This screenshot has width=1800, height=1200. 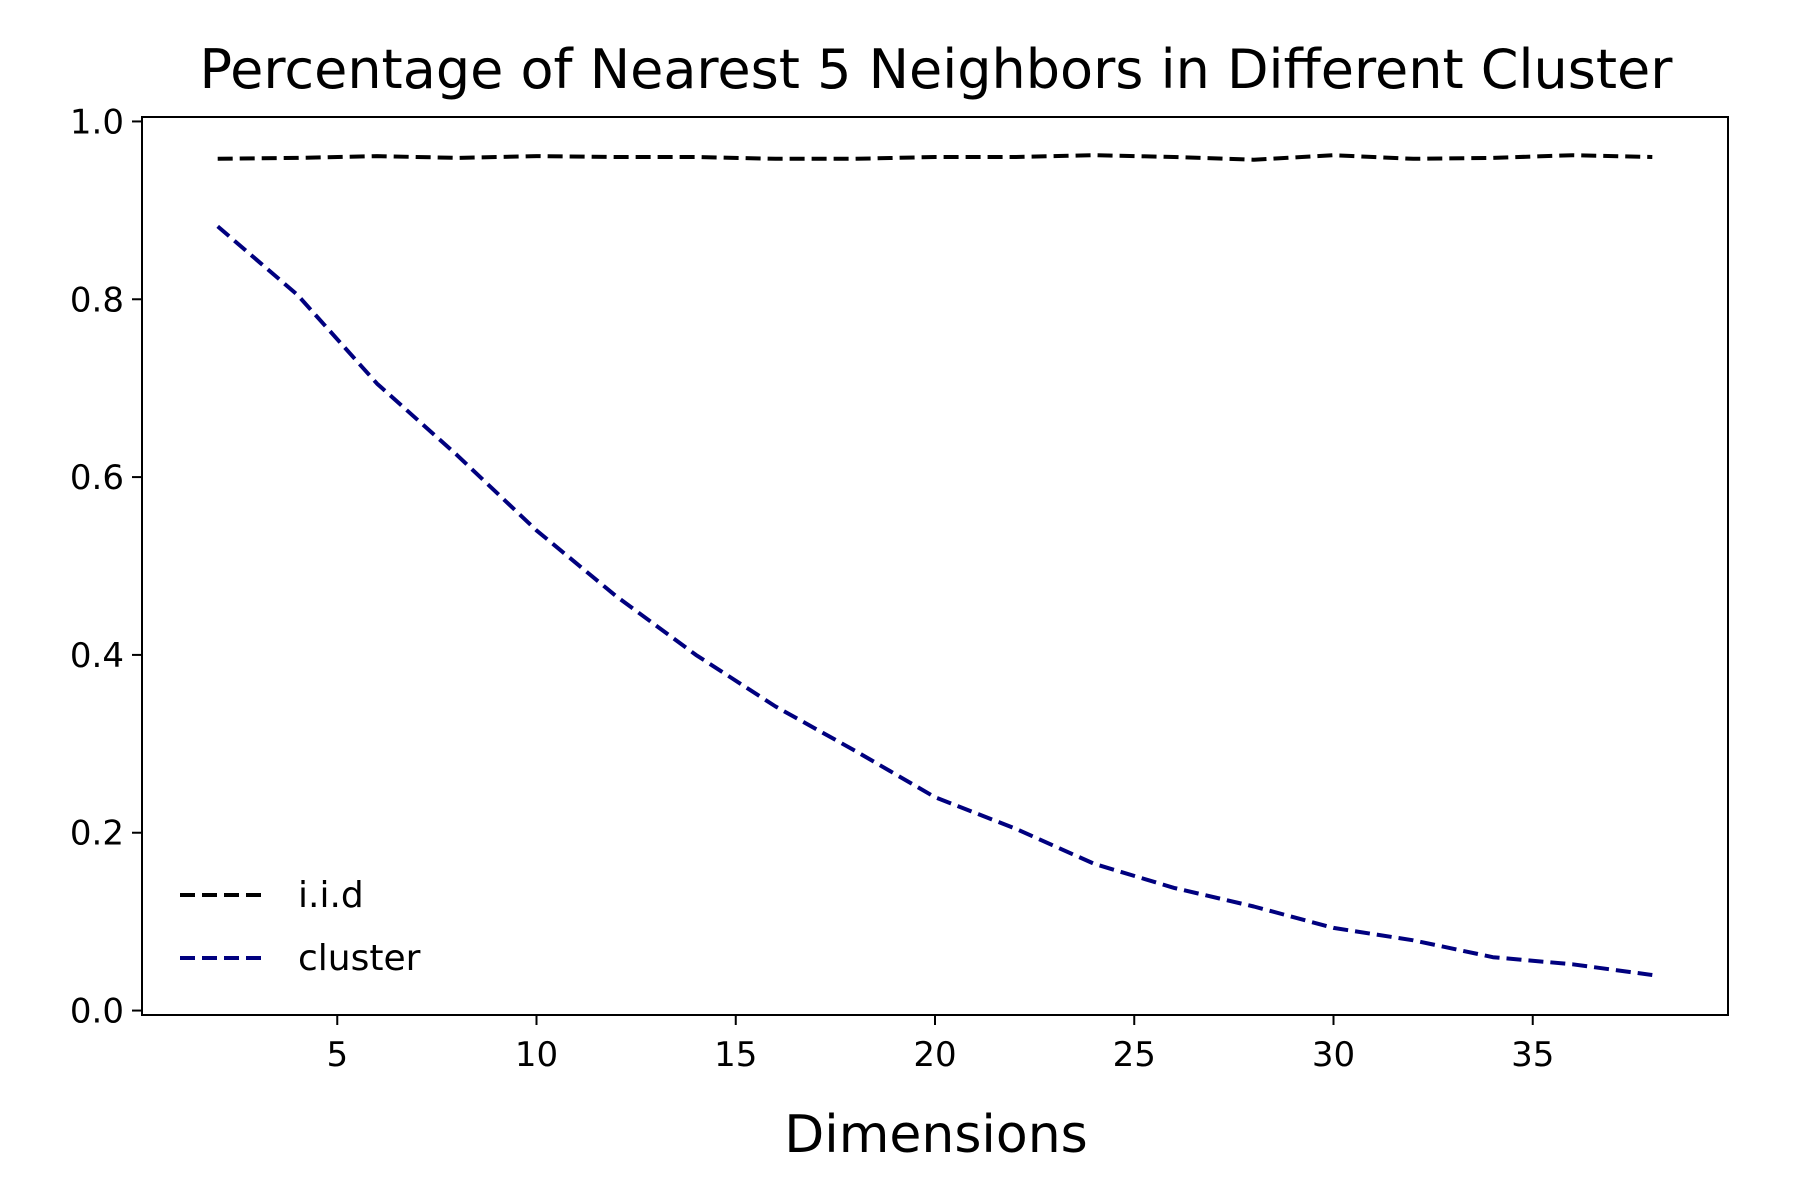 I want to click on y-axis: 0.0 0.2 0.4 0.6 0.8 1.0, so click(x=106, y=567).